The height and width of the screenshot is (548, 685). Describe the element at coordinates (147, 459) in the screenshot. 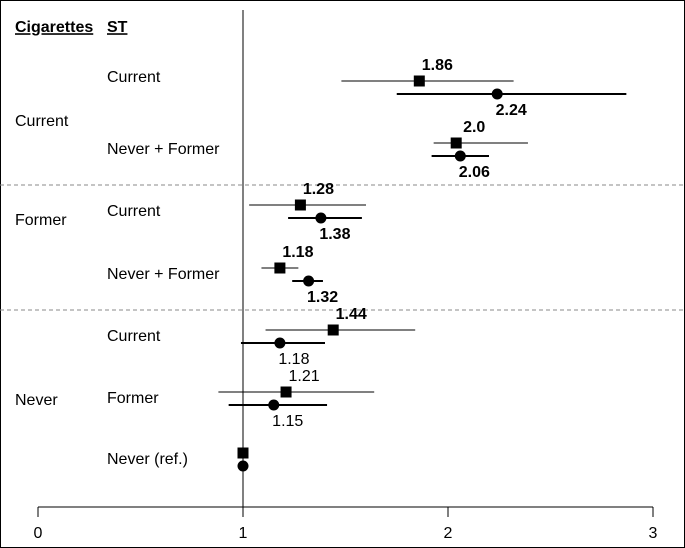

I see `row-label: Never (ref.)` at that location.